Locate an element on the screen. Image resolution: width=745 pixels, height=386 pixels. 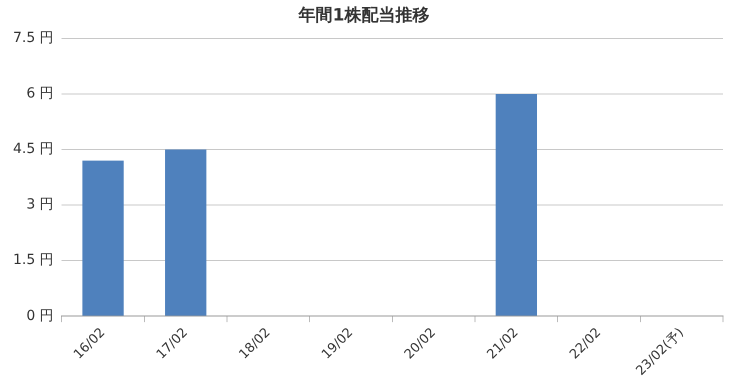
y-tick-label: 4.5 円 is located at coordinates (33, 149).